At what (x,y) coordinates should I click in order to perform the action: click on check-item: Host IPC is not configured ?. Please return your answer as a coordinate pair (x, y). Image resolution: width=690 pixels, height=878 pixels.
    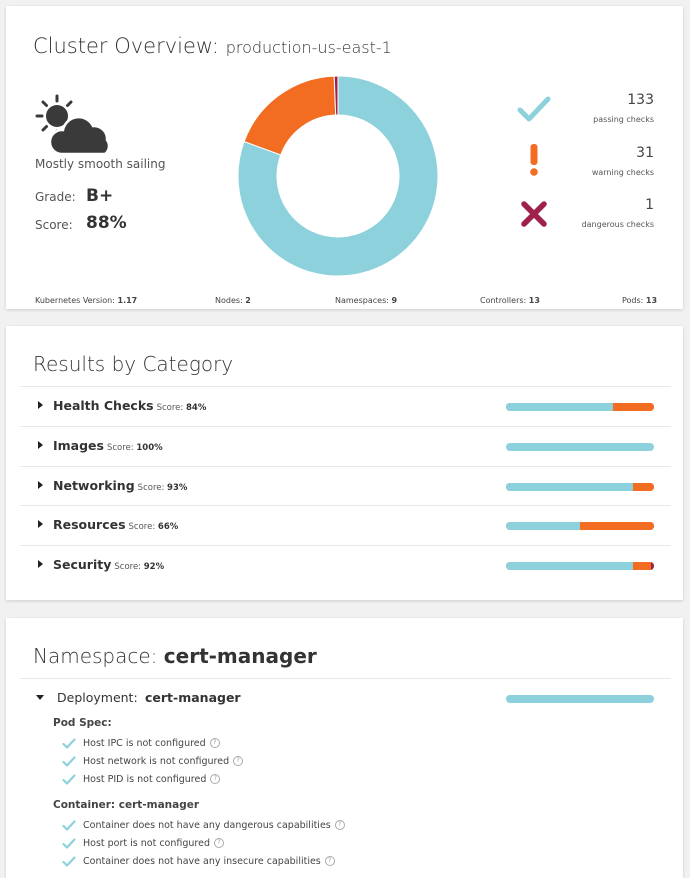
    Looking at the image, I should click on (141, 743).